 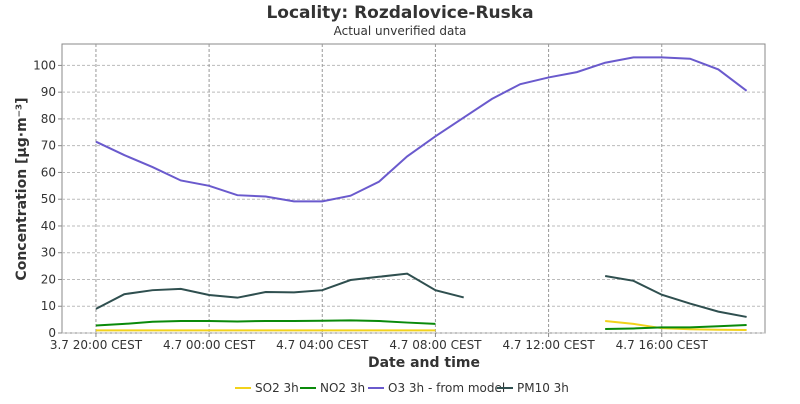 What do you see at coordinates (48, 172) in the screenshot?
I see `y-tick-label: 60` at bounding box center [48, 172].